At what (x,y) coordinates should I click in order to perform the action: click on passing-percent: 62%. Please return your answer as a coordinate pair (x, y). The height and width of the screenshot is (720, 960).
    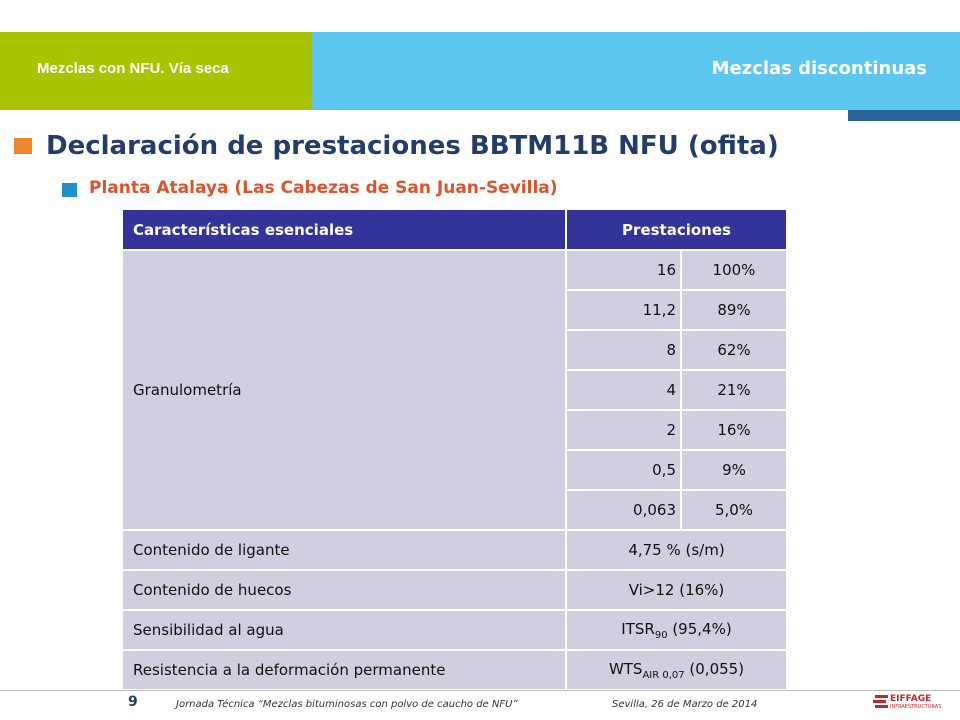
    Looking at the image, I should click on (734, 350).